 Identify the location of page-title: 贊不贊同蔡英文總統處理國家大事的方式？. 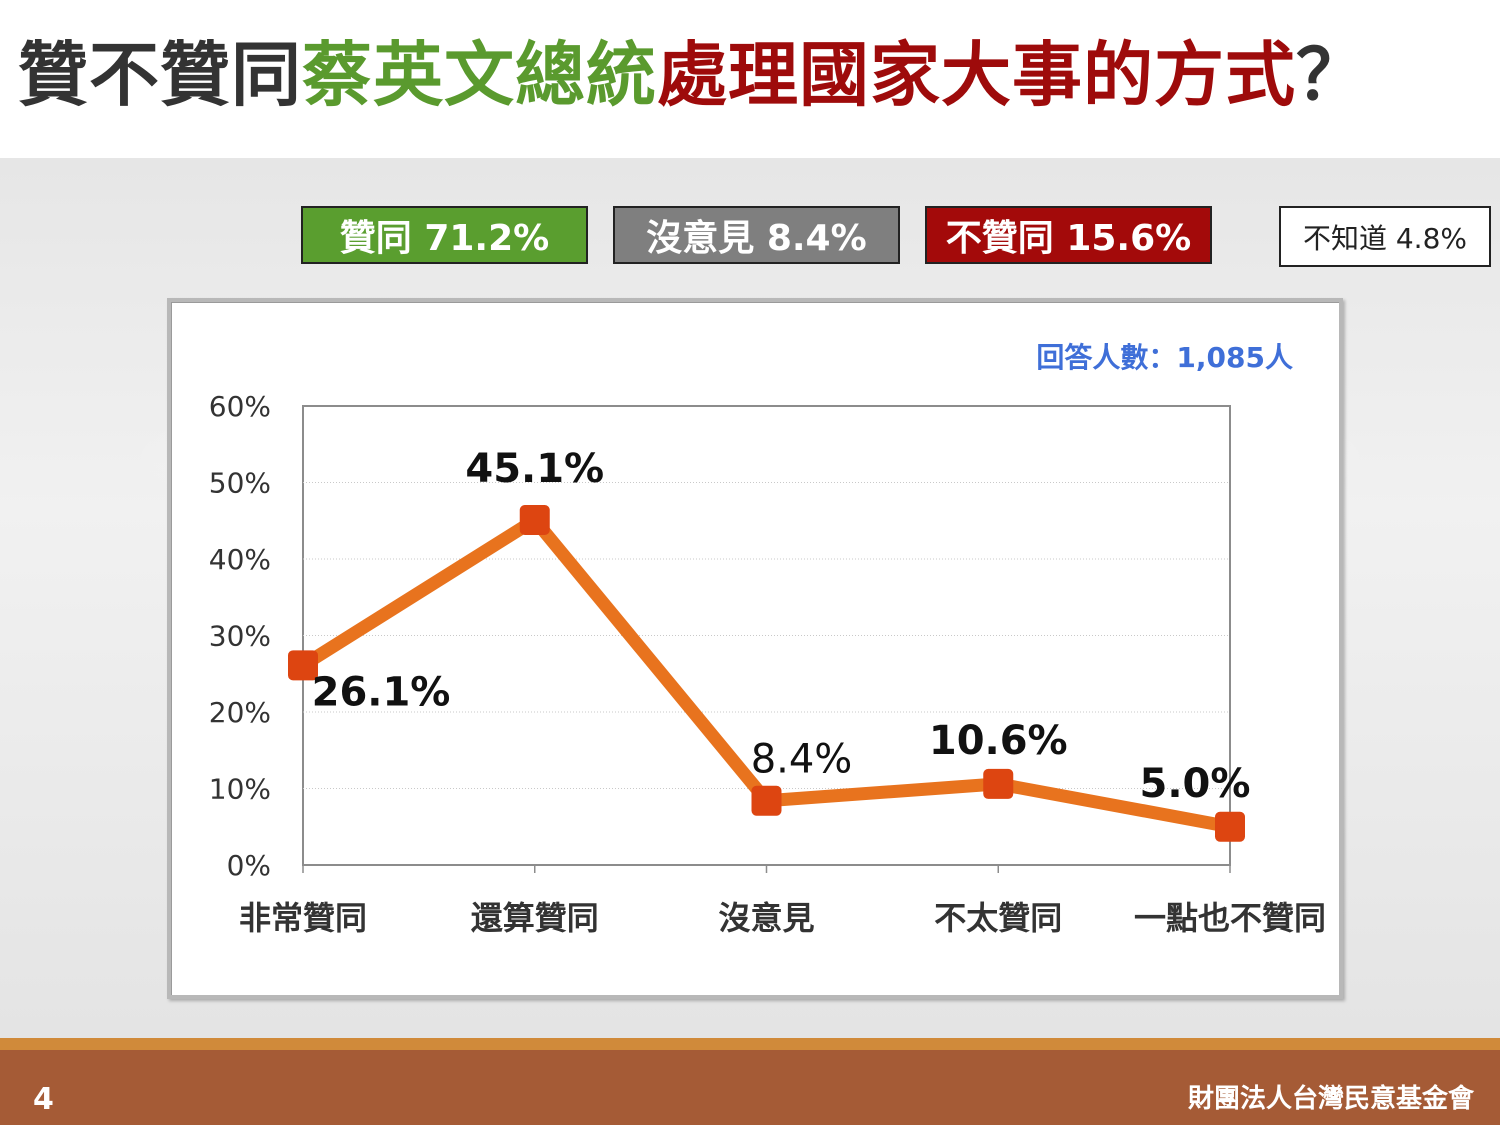
(692, 75).